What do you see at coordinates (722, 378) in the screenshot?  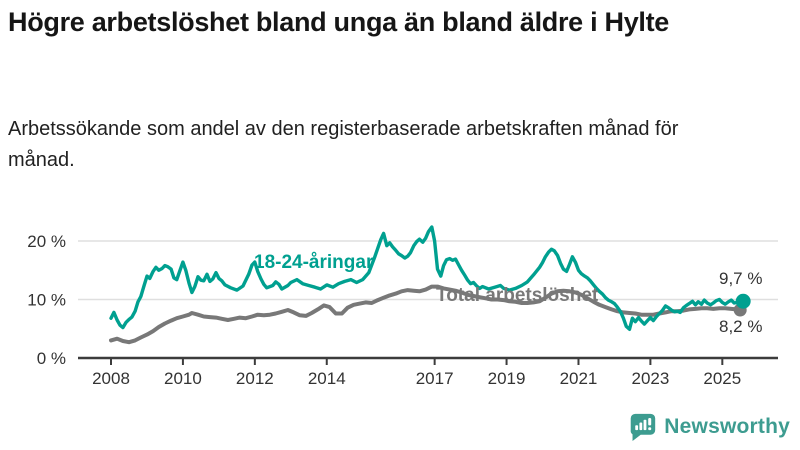 I see `x-tick-label: 2025` at bounding box center [722, 378].